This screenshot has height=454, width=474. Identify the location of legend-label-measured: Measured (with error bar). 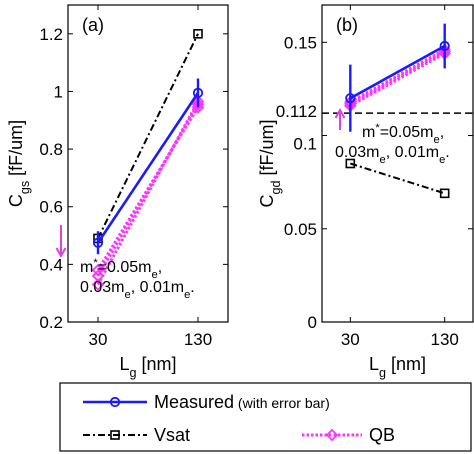
(242, 402).